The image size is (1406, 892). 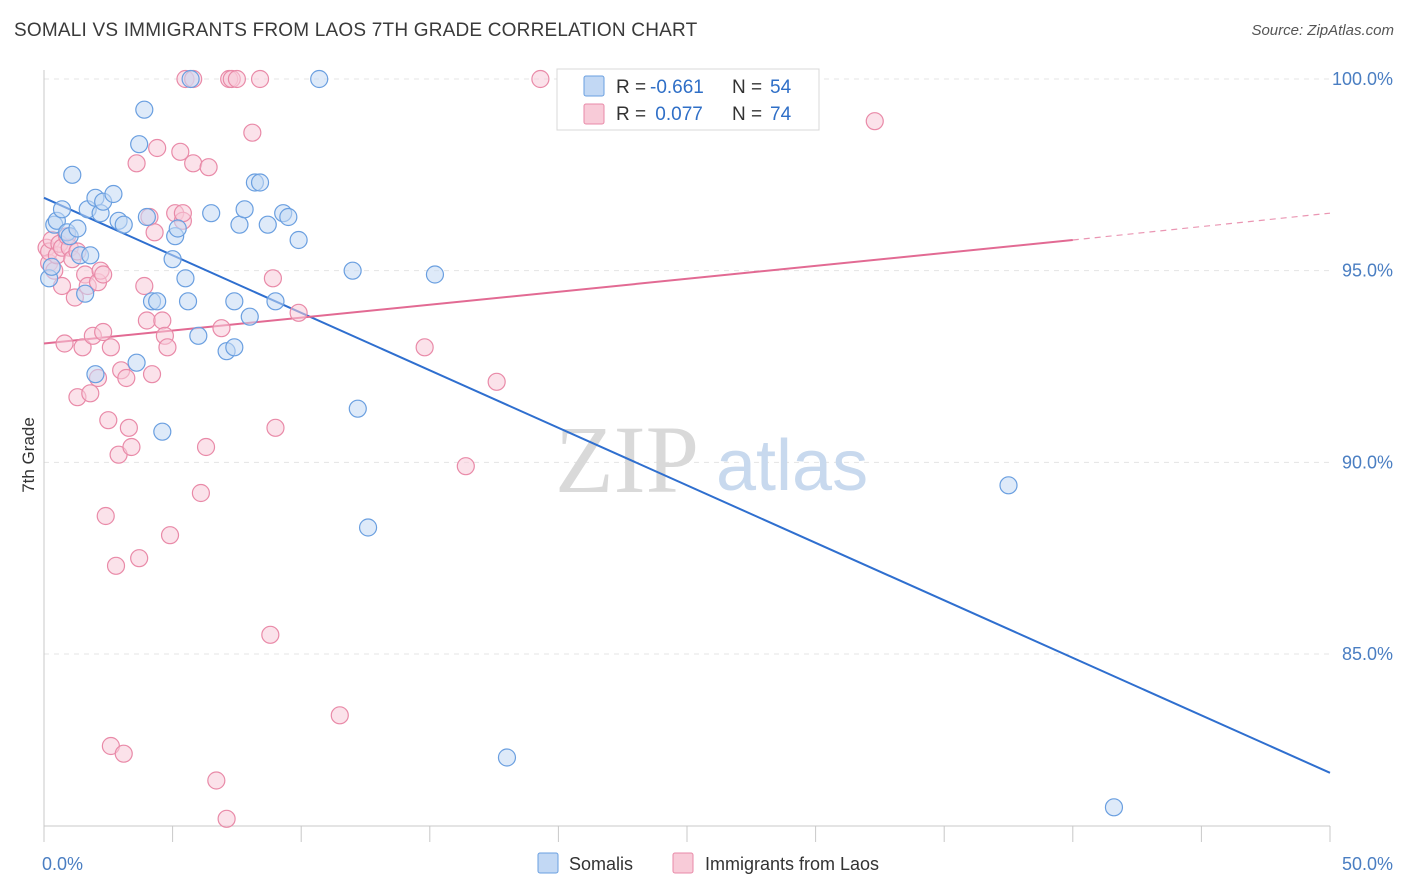 What do you see at coordinates (688, 99) in the screenshot?
I see `top-legend: R = -0.661 N = 54 R = 0.077 N = 74` at bounding box center [688, 99].